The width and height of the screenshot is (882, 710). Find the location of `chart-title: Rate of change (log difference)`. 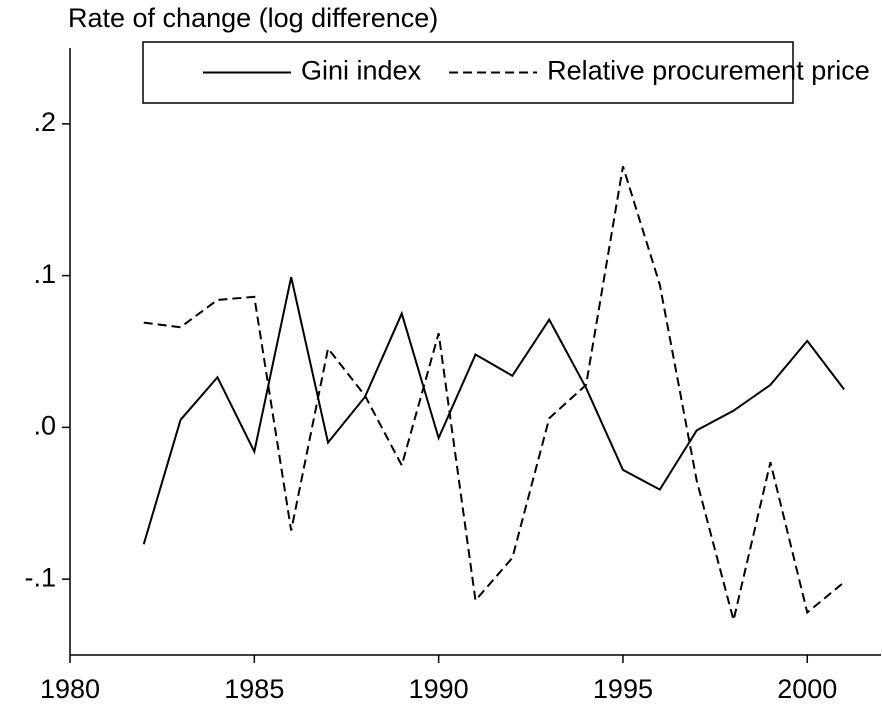

chart-title: Rate of change (log difference) is located at coordinates (253, 18).